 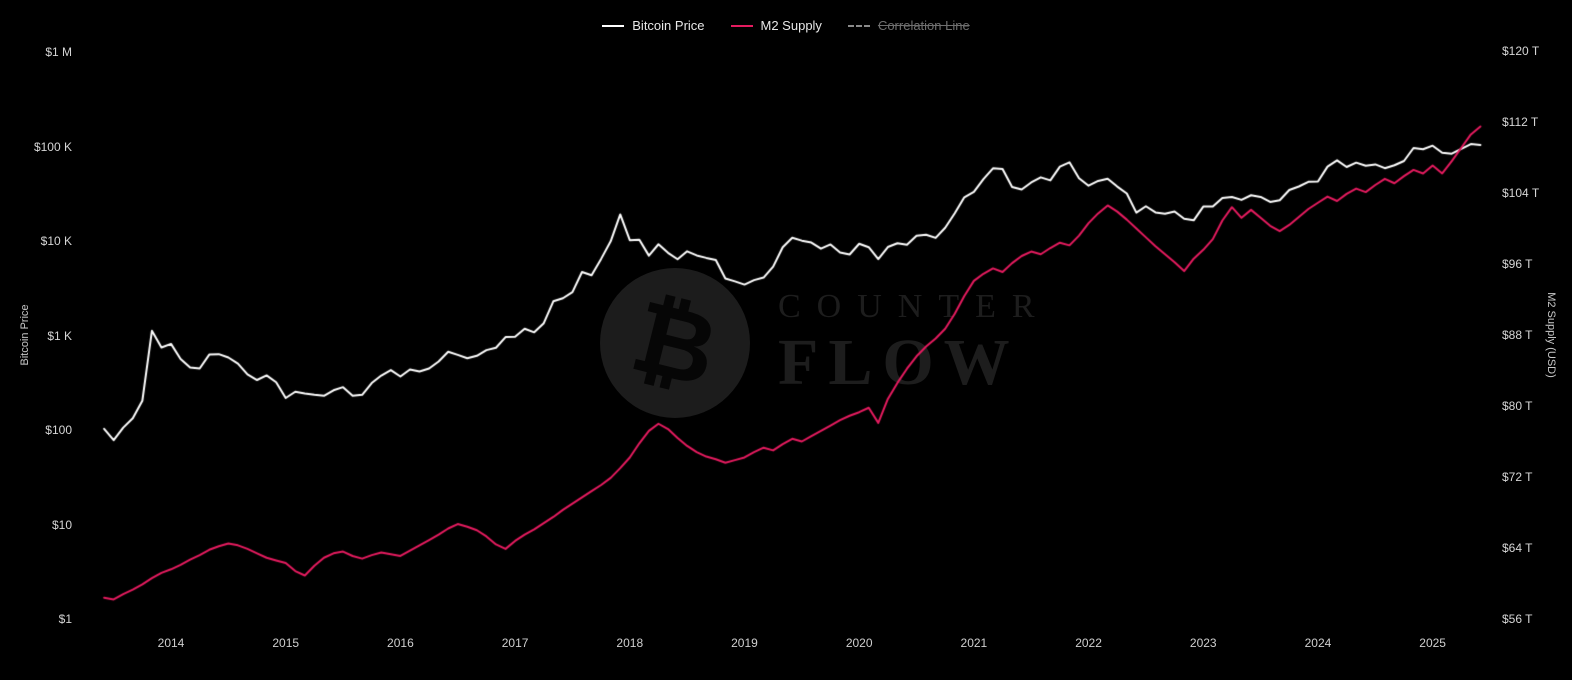 I want to click on right-axis-title: M2 Supply (USD), so click(x=1551, y=335).